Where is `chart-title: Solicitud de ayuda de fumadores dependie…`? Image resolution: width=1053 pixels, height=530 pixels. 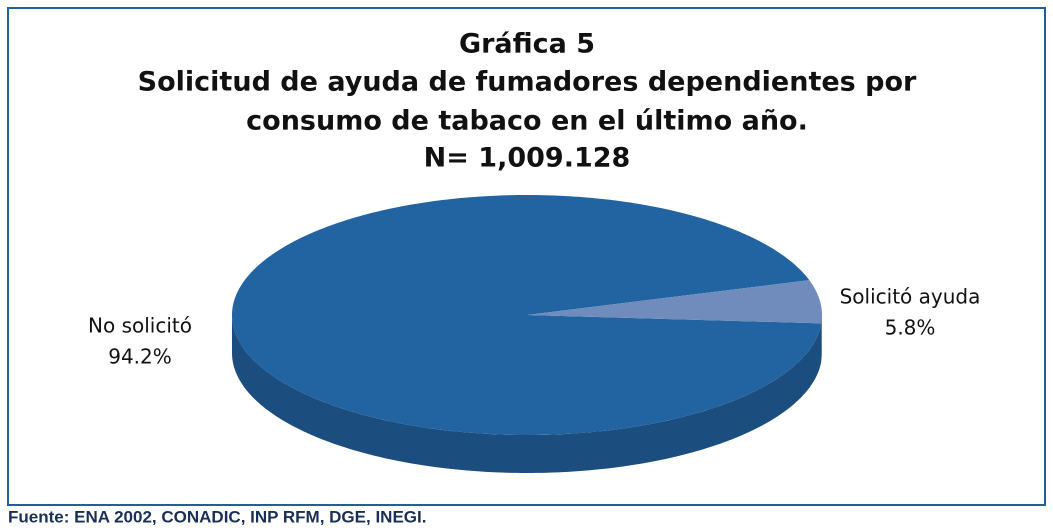
chart-title: Solicitud de ayuda de fumadores dependie… is located at coordinates (527, 82).